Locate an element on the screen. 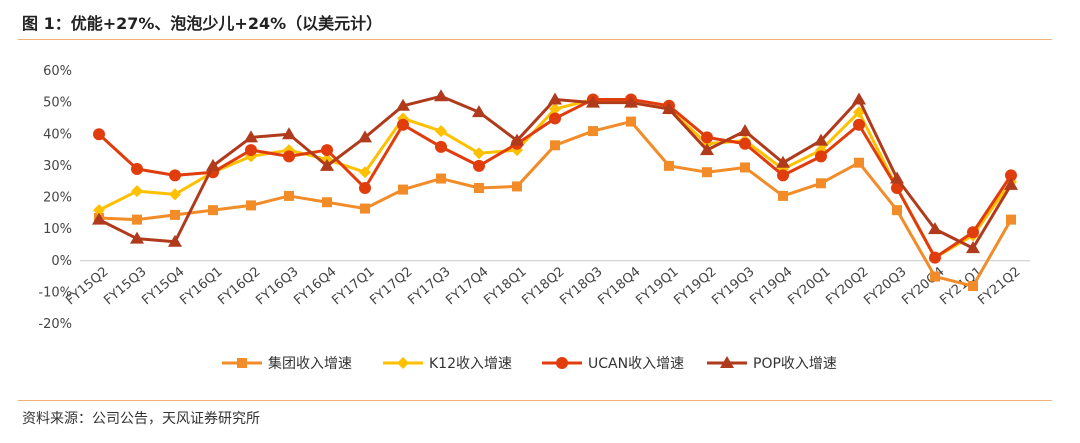  y-tick-label: -10% is located at coordinates (55, 292).